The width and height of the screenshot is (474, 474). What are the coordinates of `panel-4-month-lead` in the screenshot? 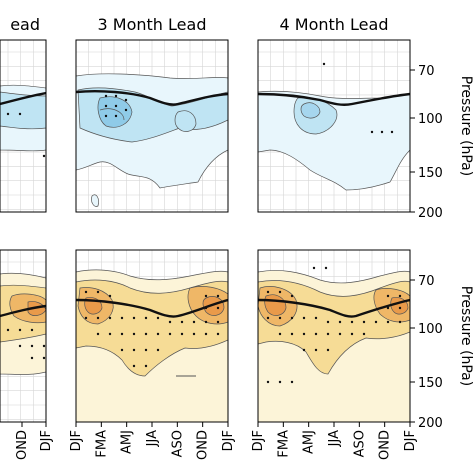 It's located at (334, 126).